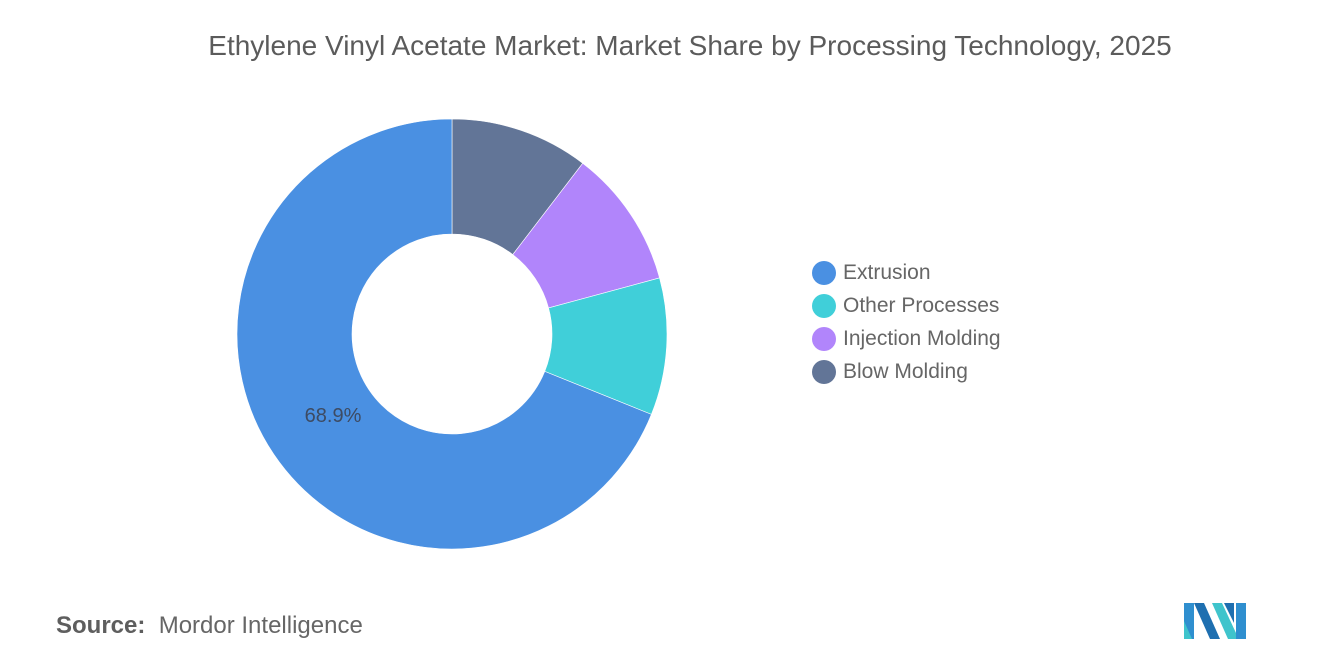  What do you see at coordinates (906, 272) in the screenshot?
I see `legend-item-extrusion: Extrusion` at bounding box center [906, 272].